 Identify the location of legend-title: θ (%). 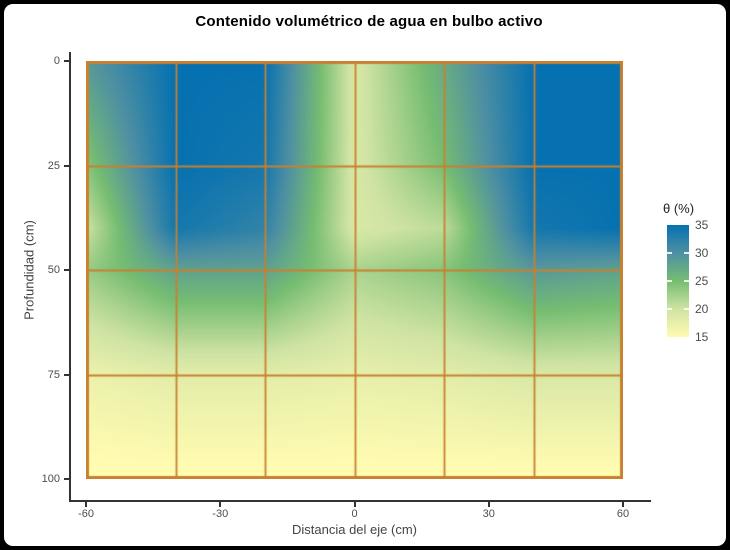
(679, 208).